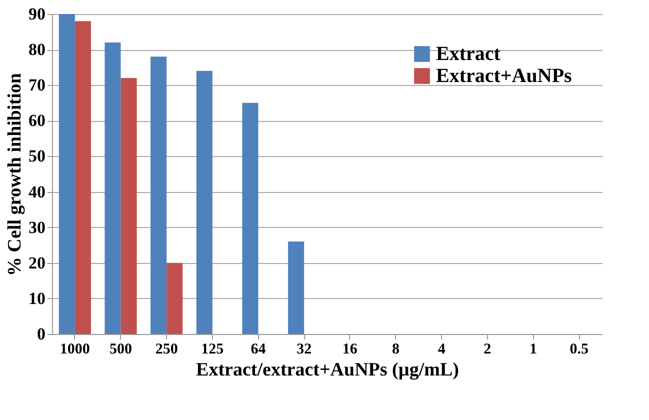 This screenshot has height=420, width=649. What do you see at coordinates (327, 370) in the screenshot?
I see `x-axis-title: Extract/extract+AuNPs (µg/mL)` at bounding box center [327, 370].